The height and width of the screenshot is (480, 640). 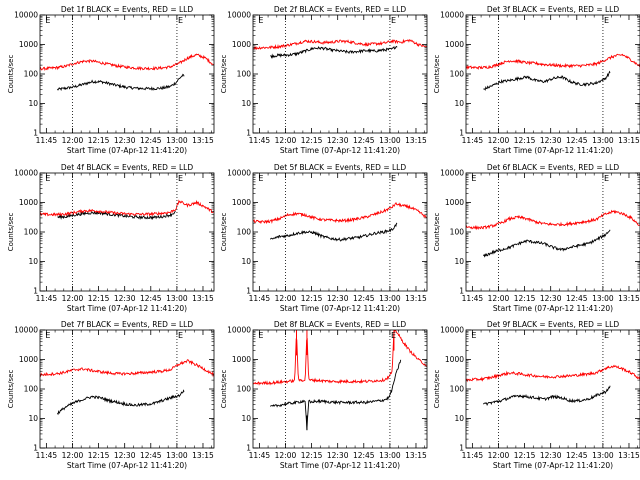 I want to click on panel-title: Det 2f BLACK = Events, RED = LLD, so click(x=340, y=9).